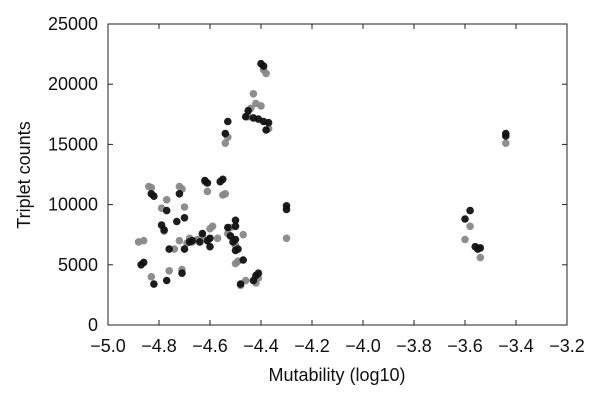 The image size is (600, 400). What do you see at coordinates (73, 24) in the screenshot?
I see `y-tick-label: 25000` at bounding box center [73, 24].